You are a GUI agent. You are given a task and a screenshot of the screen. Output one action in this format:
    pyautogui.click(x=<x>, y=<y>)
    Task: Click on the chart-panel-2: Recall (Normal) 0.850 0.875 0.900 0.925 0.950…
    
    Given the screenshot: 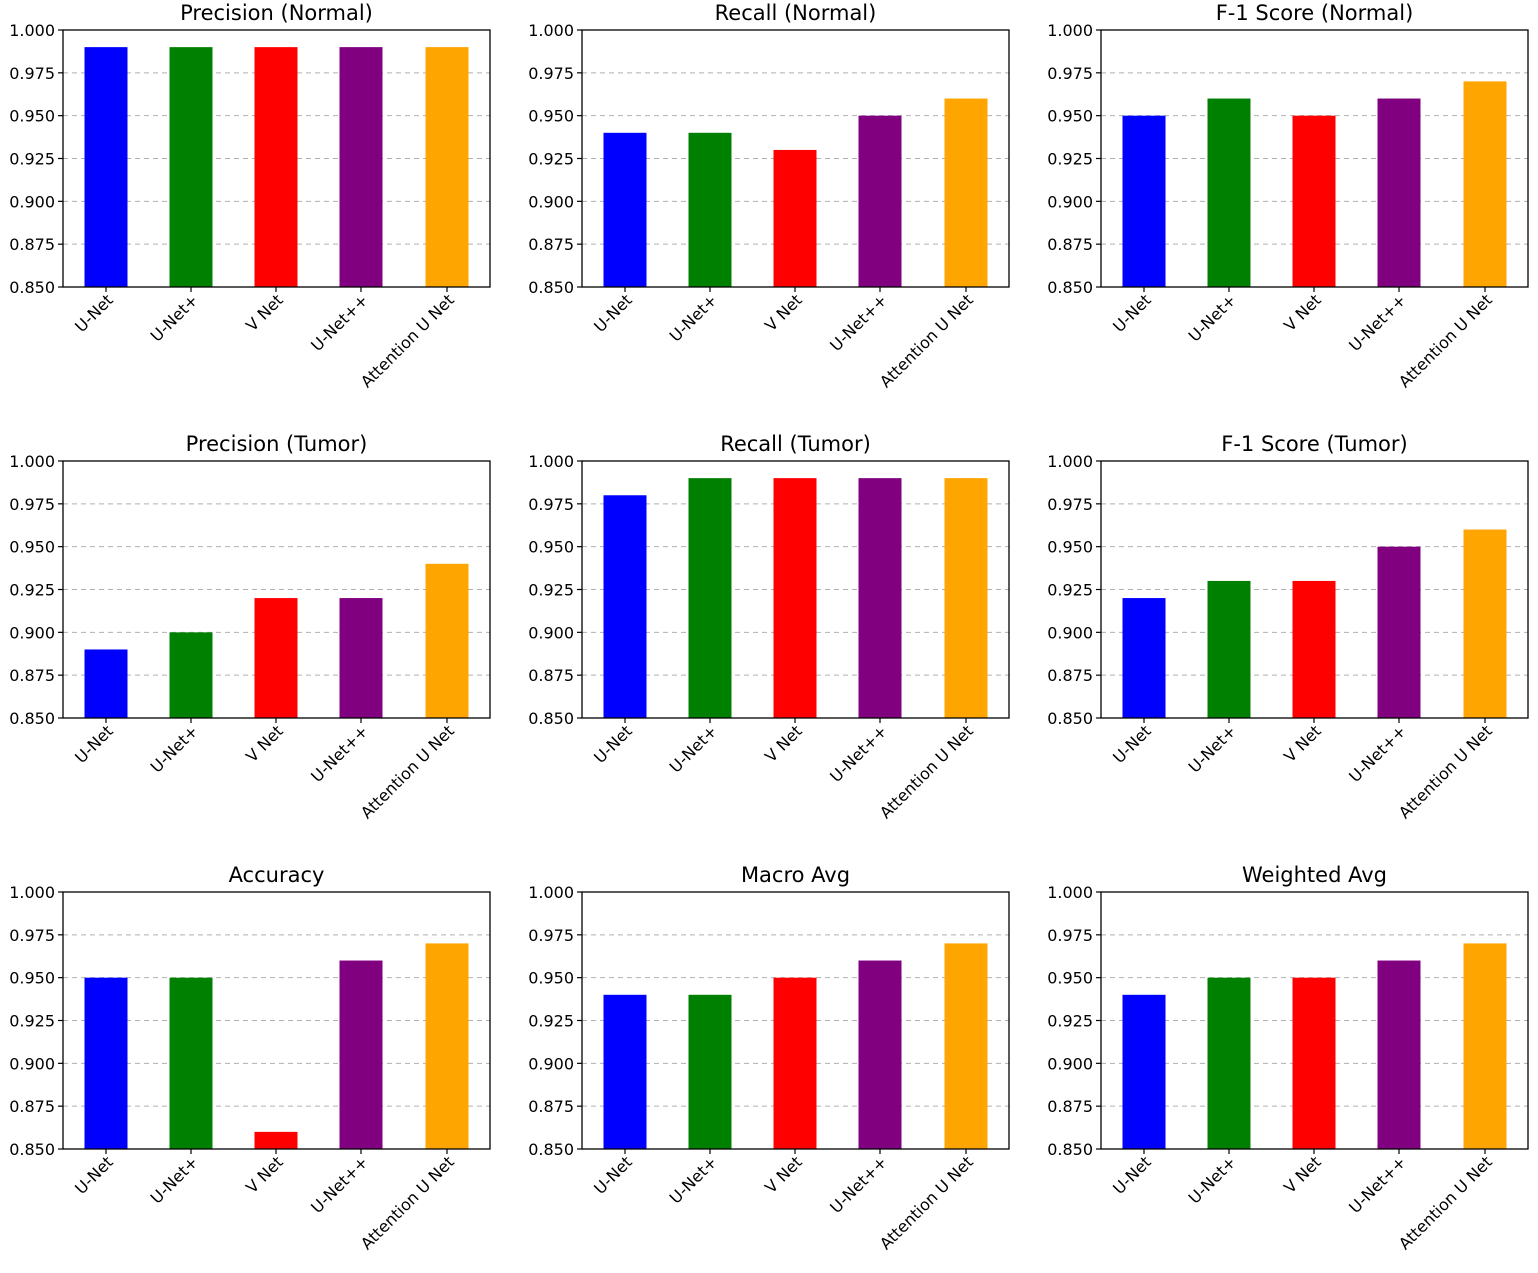 What is the action you would take?
    pyautogui.click(x=769, y=196)
    